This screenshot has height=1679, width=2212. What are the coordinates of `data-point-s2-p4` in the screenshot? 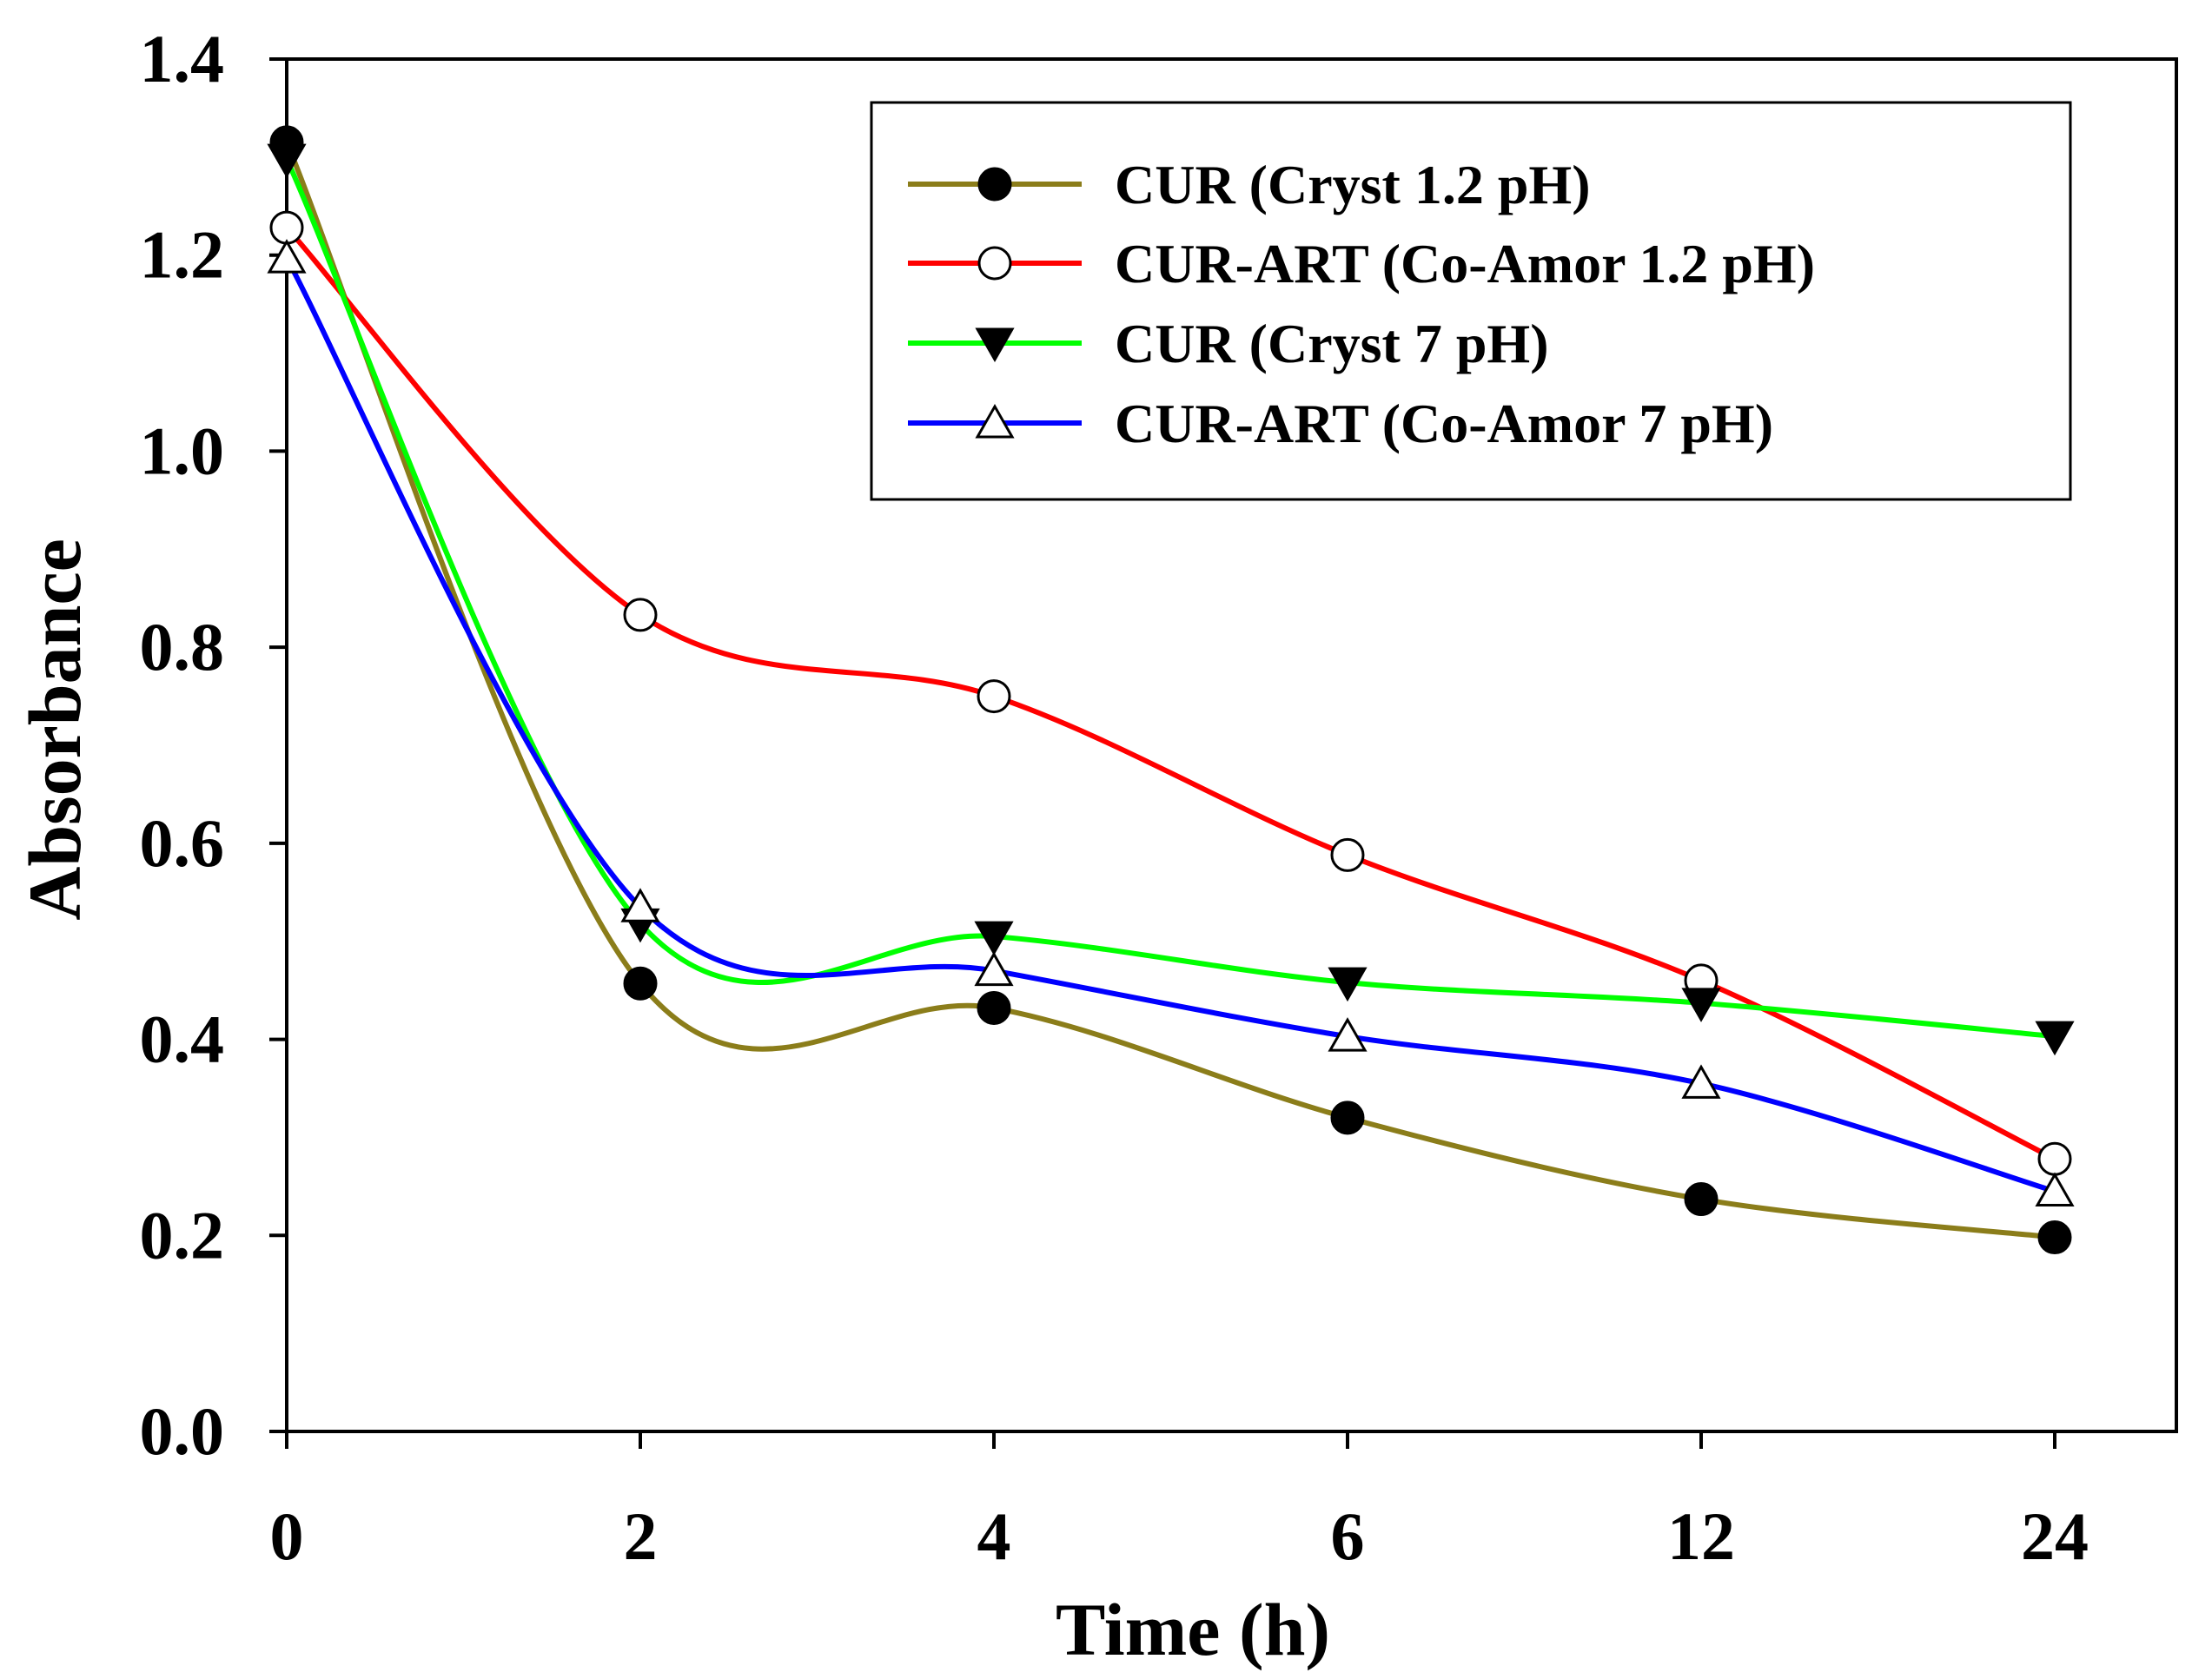 It's located at (1701, 1005).